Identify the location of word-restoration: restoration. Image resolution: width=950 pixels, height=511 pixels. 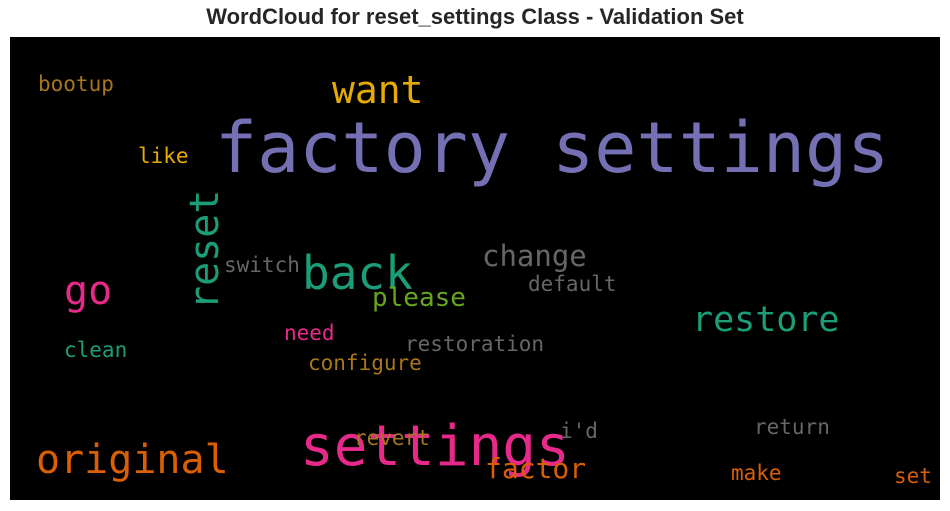
(474, 344).